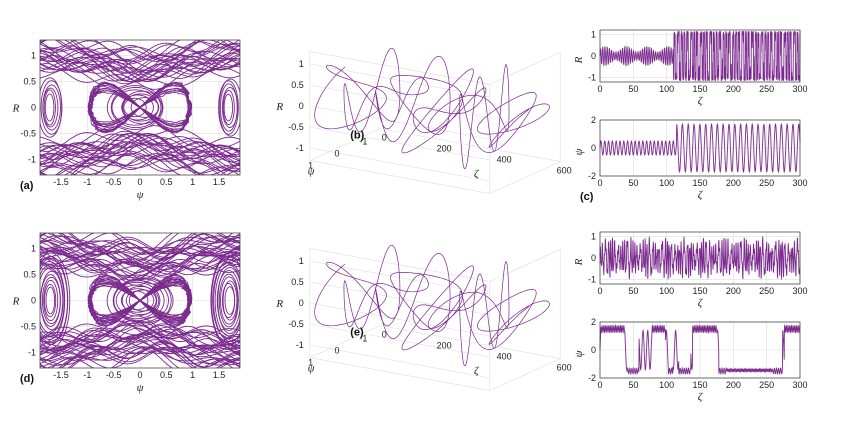 This screenshot has width=841, height=425. I want to click on y-tick-label: -0.5, so click(28, 133).